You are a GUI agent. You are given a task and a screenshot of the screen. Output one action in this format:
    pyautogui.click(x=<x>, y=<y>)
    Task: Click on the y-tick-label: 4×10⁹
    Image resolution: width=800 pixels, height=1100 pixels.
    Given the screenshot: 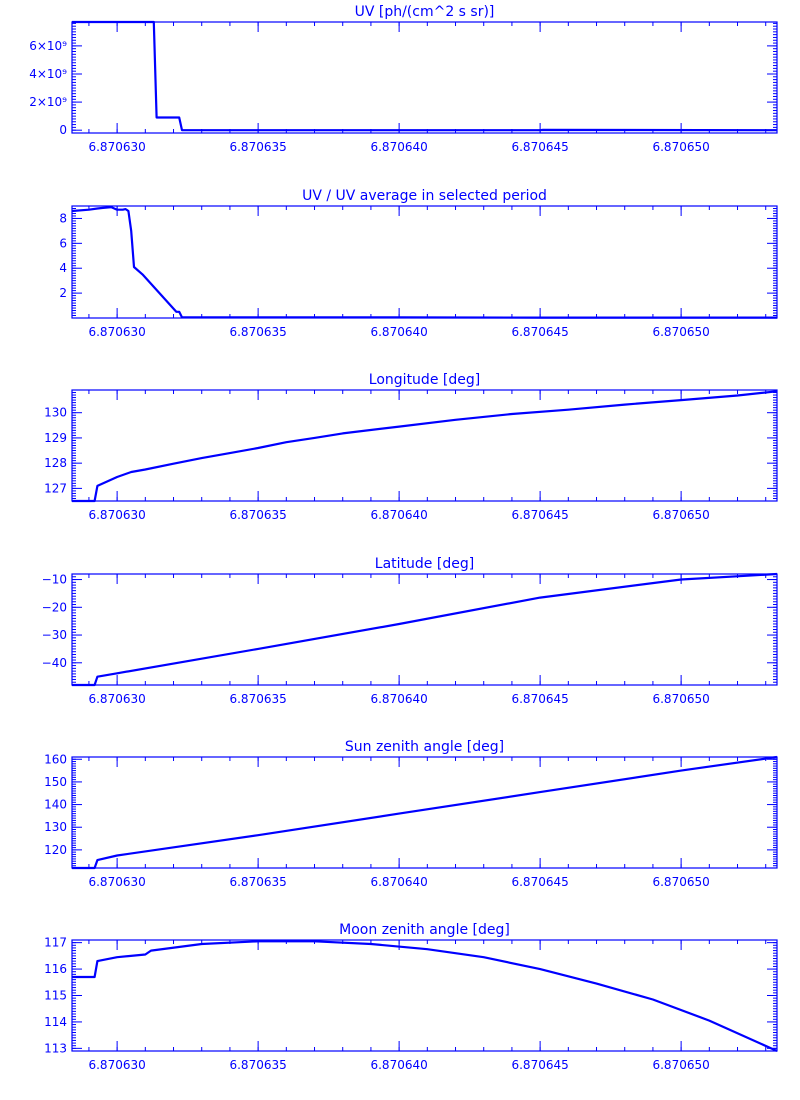 What is the action you would take?
    pyautogui.click(x=48, y=74)
    